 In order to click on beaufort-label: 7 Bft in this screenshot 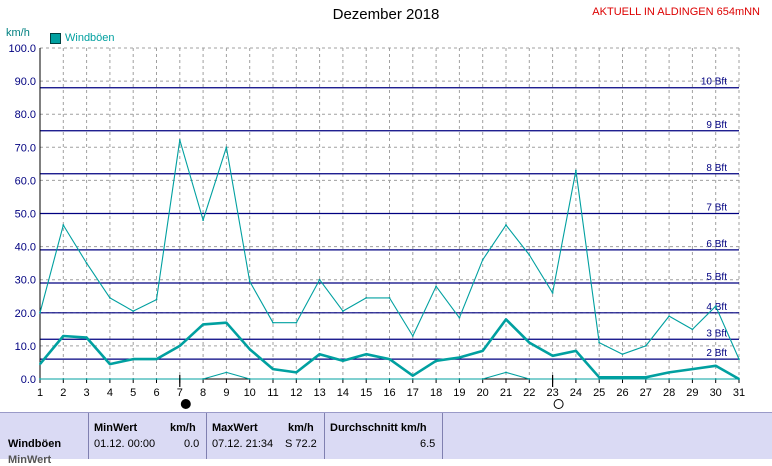, I will do `click(716, 208)`.